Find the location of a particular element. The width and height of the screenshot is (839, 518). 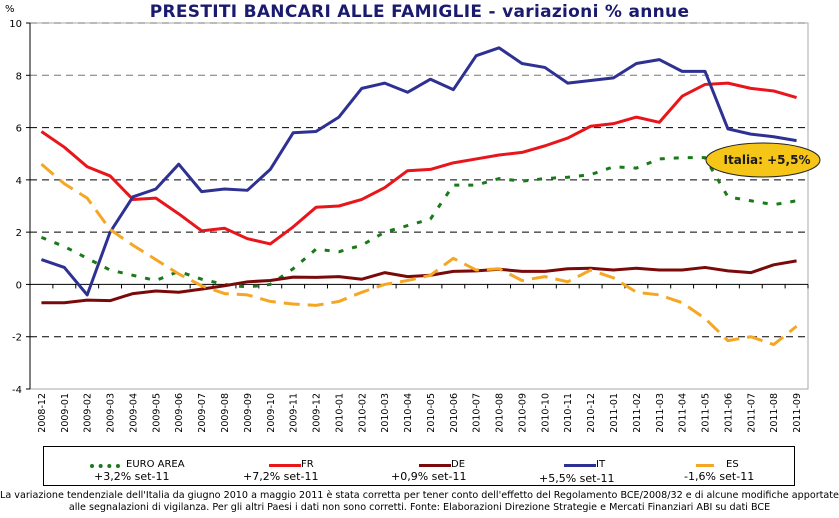

x-tick-label: 2011-01 is located at coordinates (614, 413).